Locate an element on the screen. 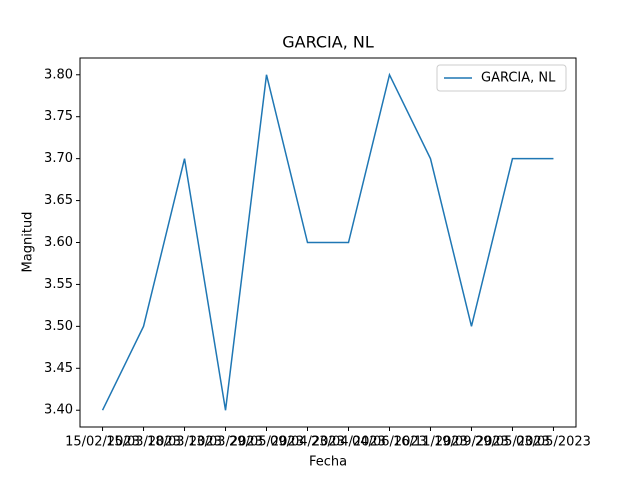 The width and height of the screenshot is (640, 480). x-axis-label: Fecha is located at coordinates (328, 462).